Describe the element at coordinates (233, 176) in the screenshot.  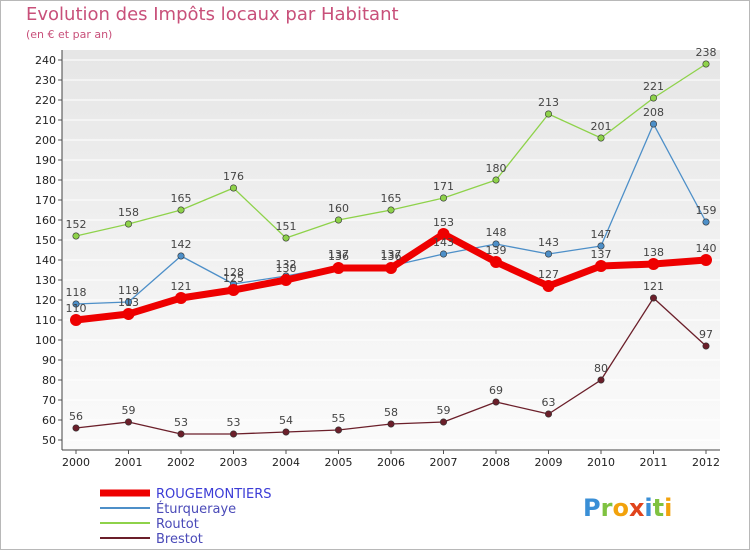
I see `data-label-routot: 176` at that location.